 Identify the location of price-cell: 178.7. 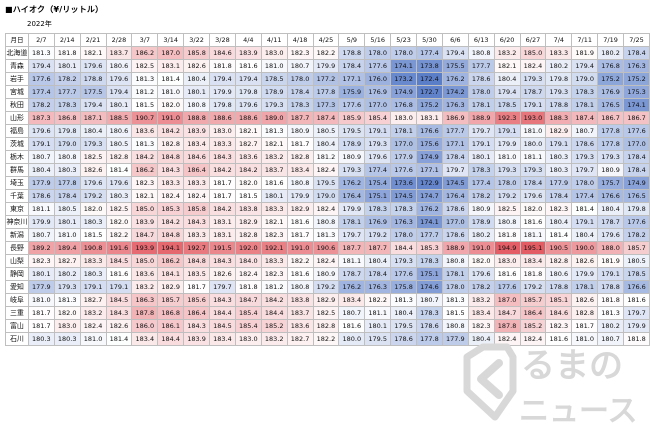
(352, 274).